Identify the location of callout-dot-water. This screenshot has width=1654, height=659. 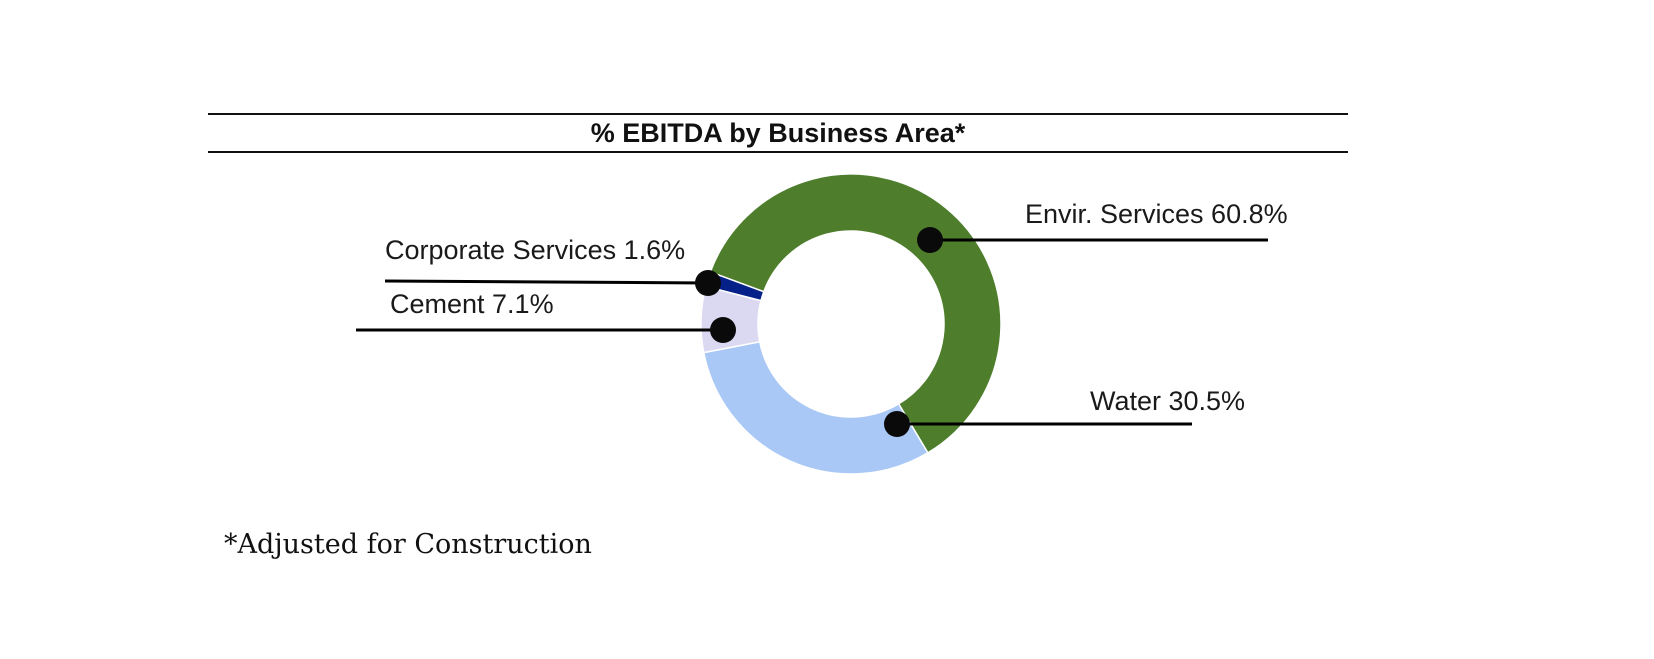
(897, 424).